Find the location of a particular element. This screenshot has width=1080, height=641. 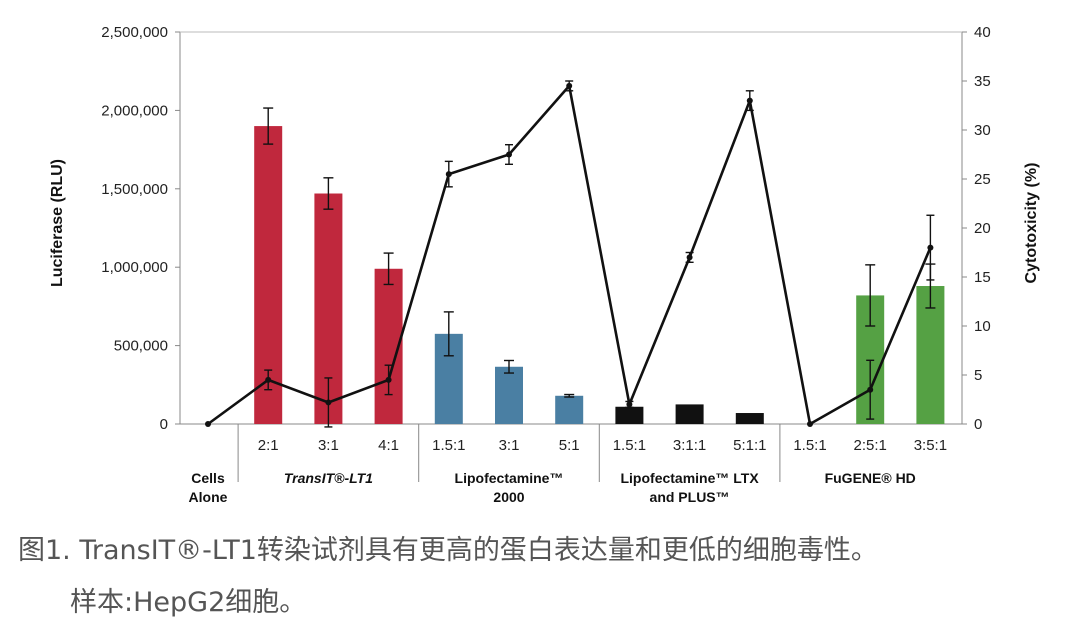

figure-caption-sample: 样本:HepG2细胞。 is located at coordinates (188, 602).